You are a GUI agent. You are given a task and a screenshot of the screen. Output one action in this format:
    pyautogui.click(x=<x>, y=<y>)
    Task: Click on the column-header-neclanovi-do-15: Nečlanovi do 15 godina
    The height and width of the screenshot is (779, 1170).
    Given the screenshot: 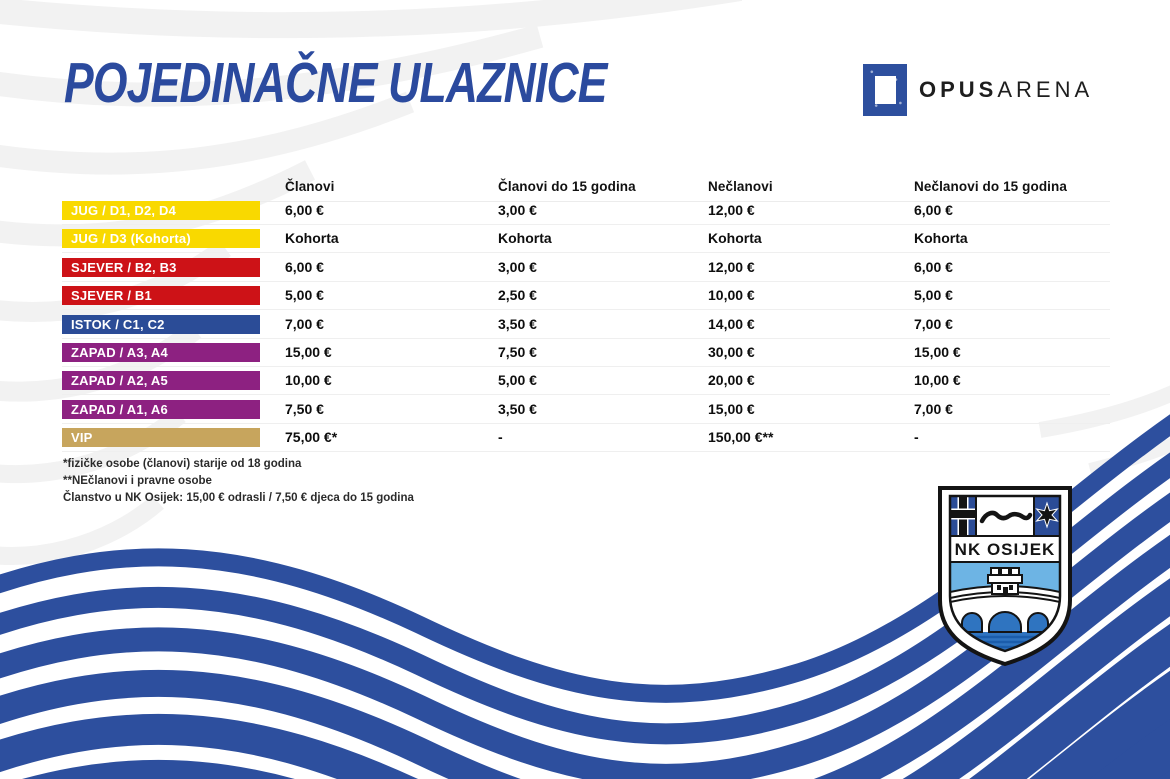 What is the action you would take?
    pyautogui.click(x=990, y=186)
    